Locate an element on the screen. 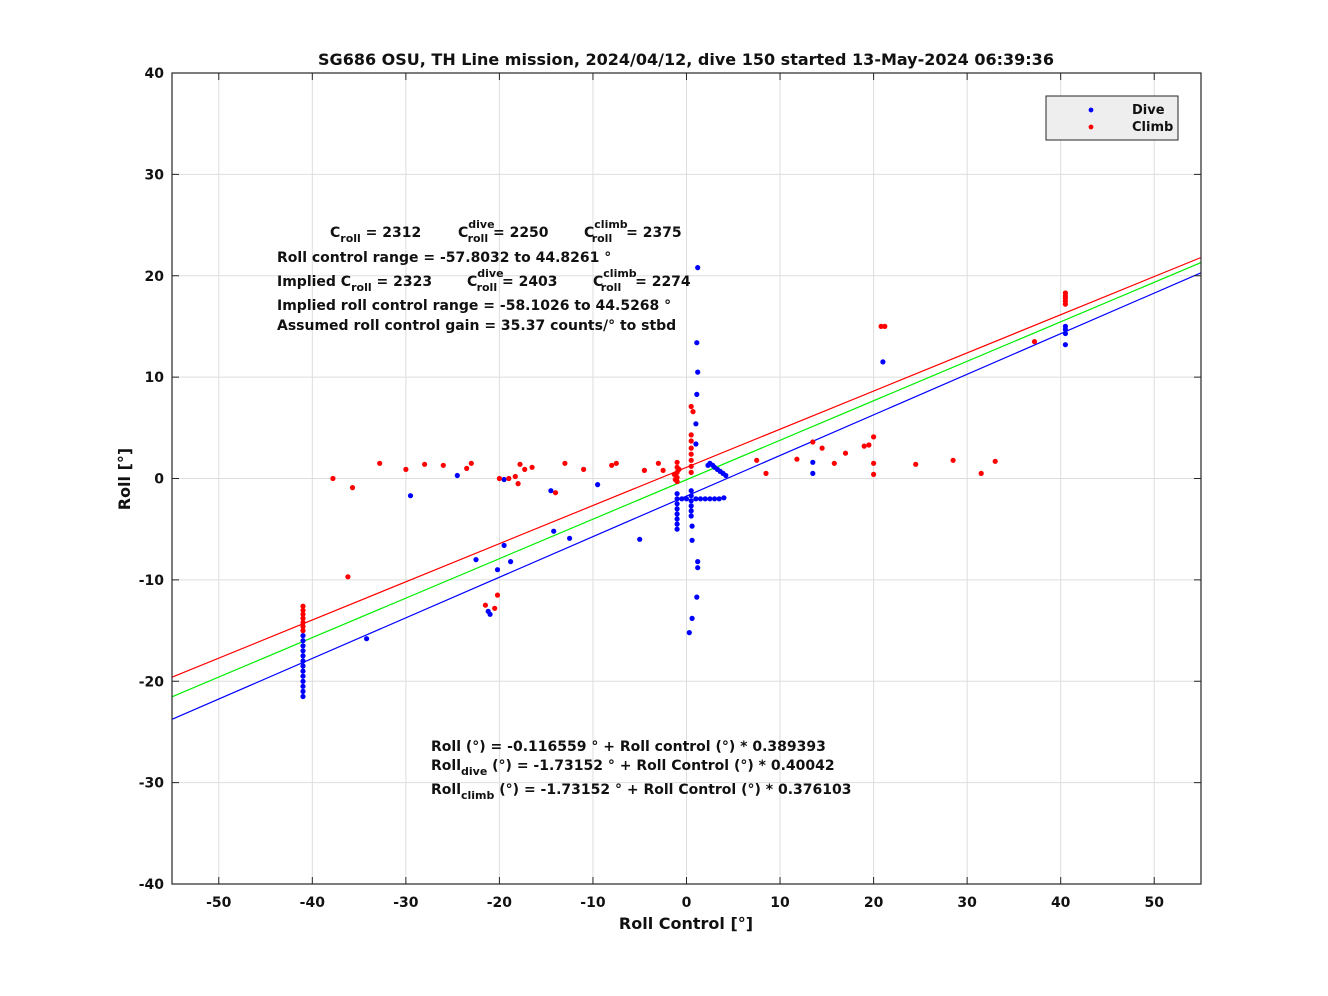  legend-climb-marker is located at coordinates (1091, 127).